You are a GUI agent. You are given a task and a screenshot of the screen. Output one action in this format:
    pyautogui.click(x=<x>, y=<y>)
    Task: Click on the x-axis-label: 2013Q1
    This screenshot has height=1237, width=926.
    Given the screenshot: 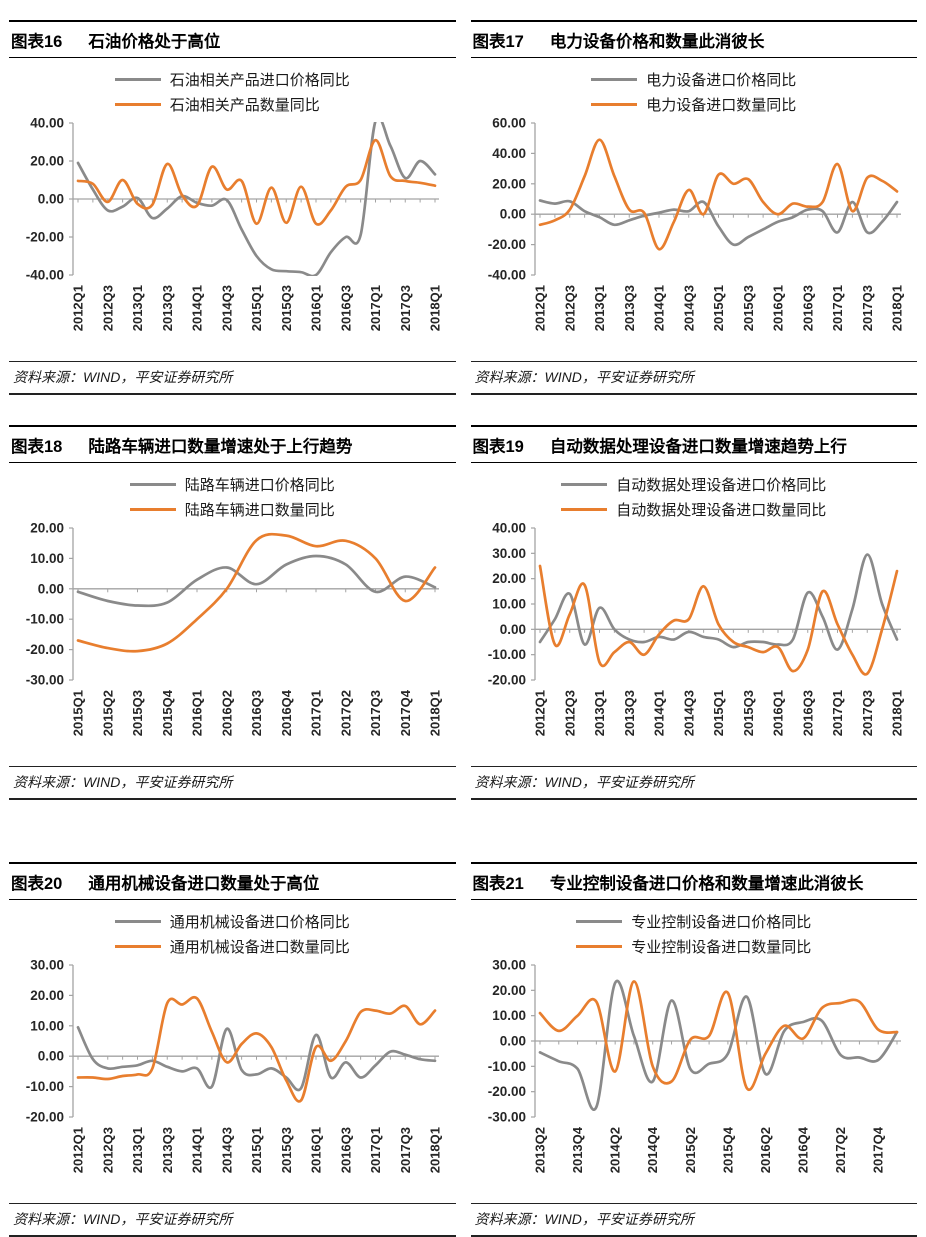 What is the action you would take?
    pyautogui.click(x=599, y=713)
    